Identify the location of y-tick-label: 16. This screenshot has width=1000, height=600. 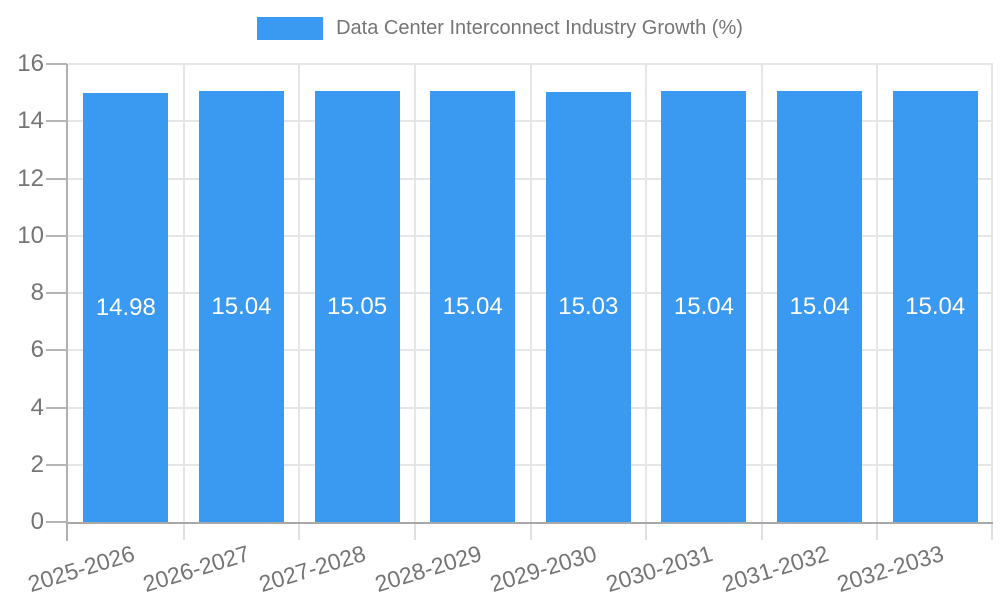
(30, 63).